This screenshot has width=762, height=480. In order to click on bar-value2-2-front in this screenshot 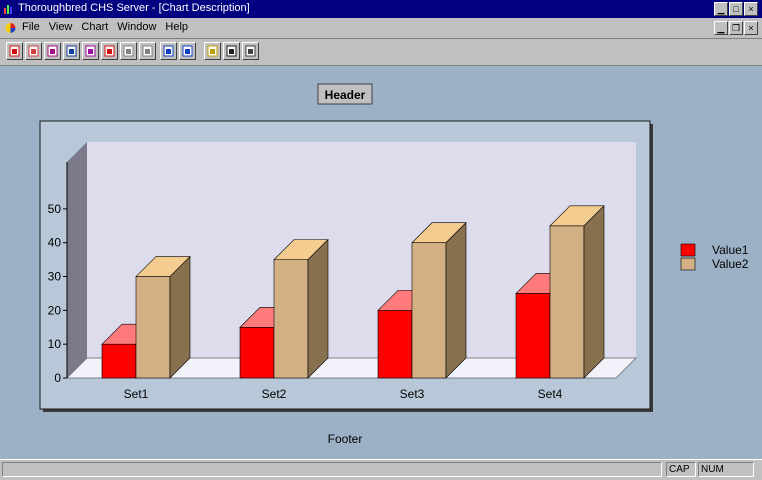, I will do `click(291, 319)`.